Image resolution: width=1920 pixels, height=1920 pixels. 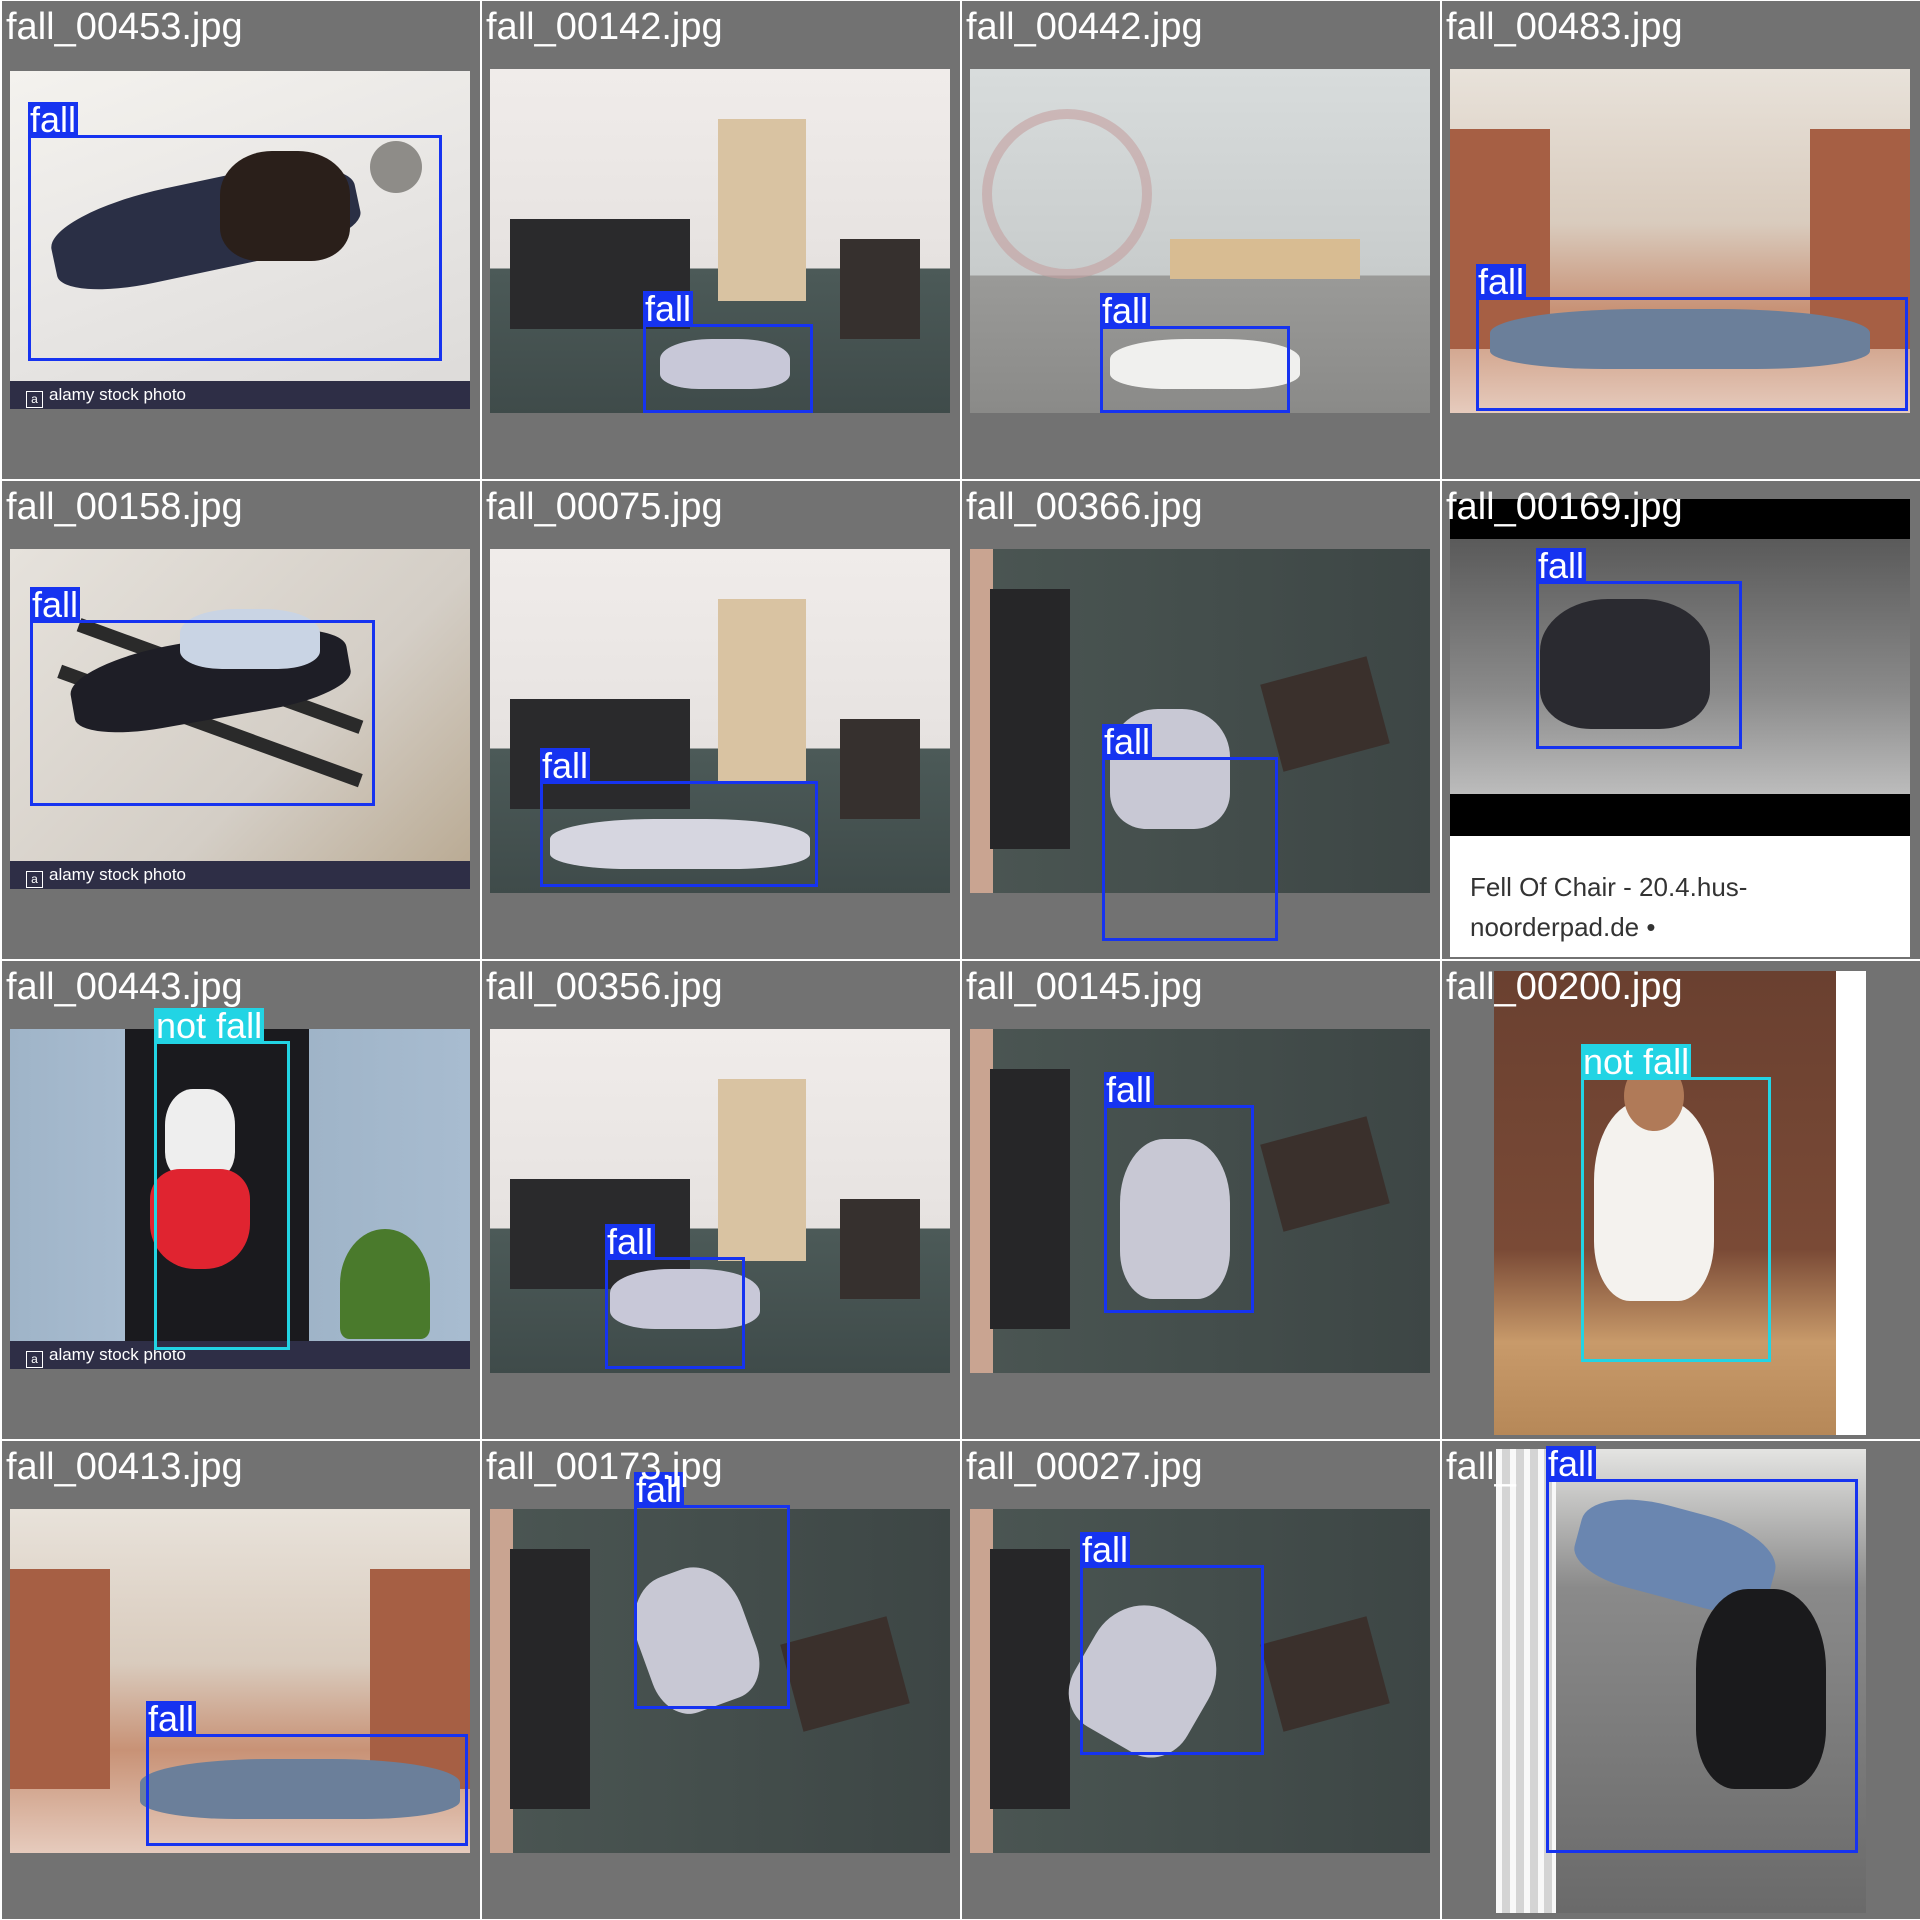 I want to click on grid-tile: fall fall_00366.jpg, so click(x=1201, y=720).